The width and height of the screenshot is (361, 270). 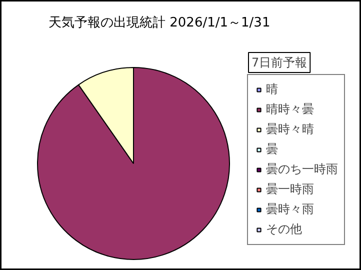 I want to click on legend-label: 晴時々曇, so click(x=290, y=109).